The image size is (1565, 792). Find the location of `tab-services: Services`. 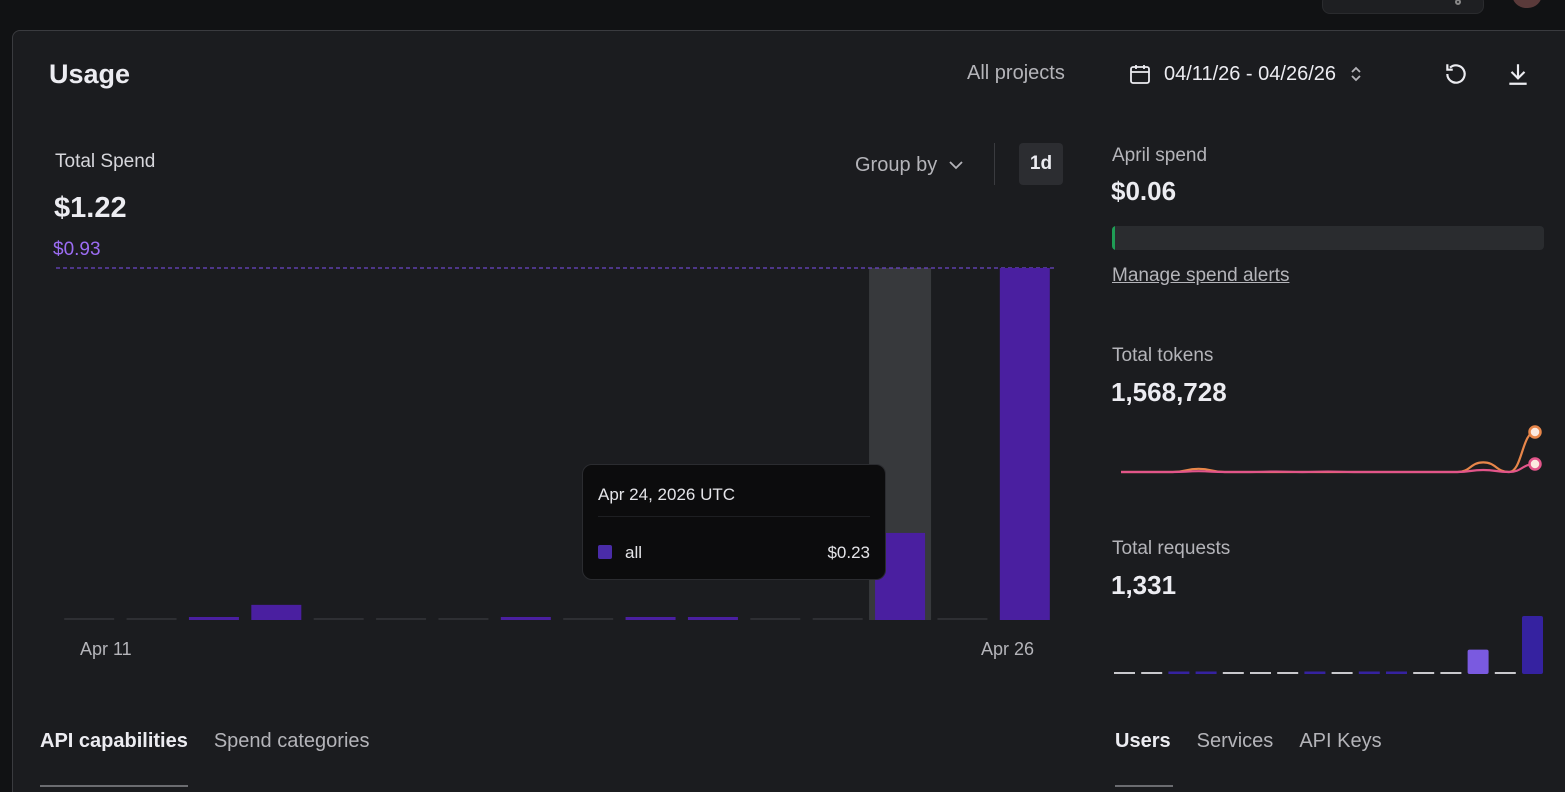

tab-services: Services is located at coordinates (1235, 741).